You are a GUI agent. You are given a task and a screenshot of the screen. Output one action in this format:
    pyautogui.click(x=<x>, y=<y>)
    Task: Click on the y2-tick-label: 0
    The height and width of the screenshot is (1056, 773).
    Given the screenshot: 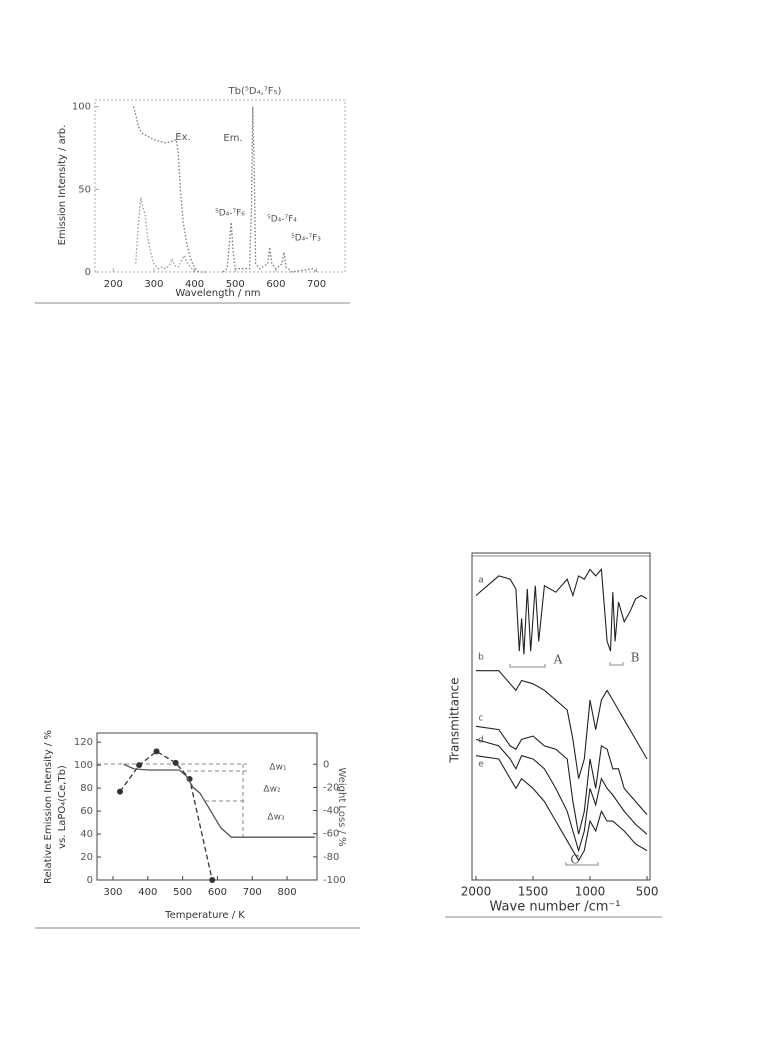 What is the action you would take?
    pyautogui.click(x=326, y=764)
    